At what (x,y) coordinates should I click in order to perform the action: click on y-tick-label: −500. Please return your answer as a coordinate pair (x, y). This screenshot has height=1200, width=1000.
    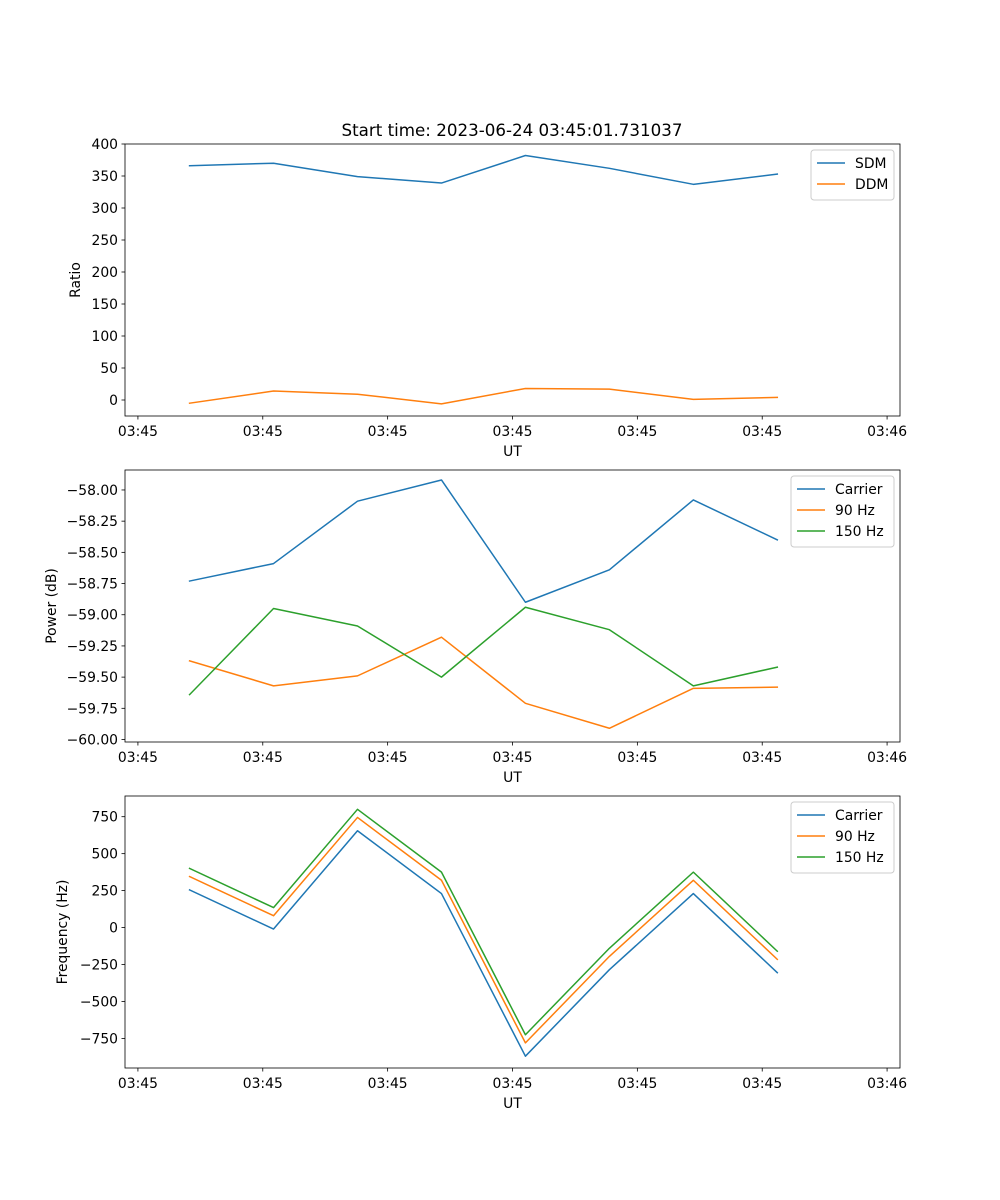
    Looking at the image, I should click on (99, 1002).